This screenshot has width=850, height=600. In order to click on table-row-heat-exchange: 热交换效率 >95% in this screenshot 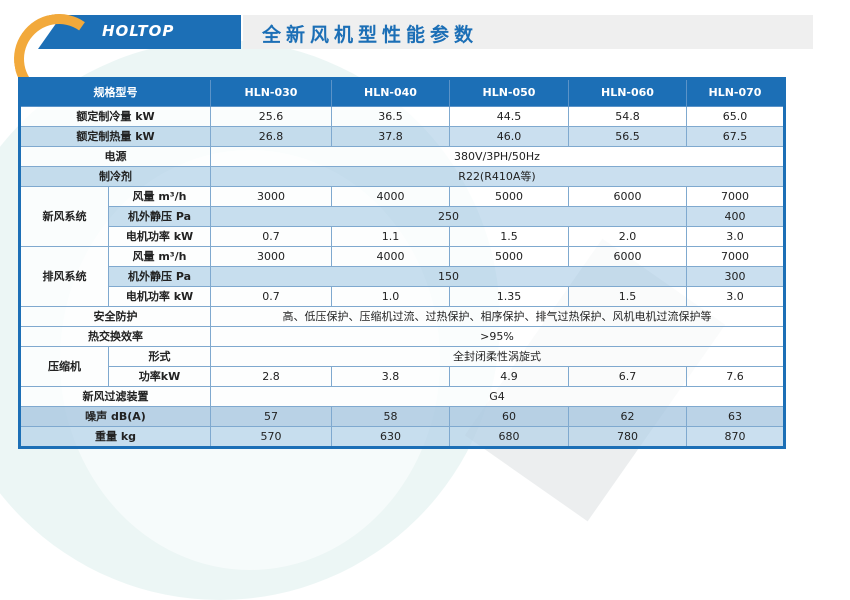, I will do `click(402, 336)`.